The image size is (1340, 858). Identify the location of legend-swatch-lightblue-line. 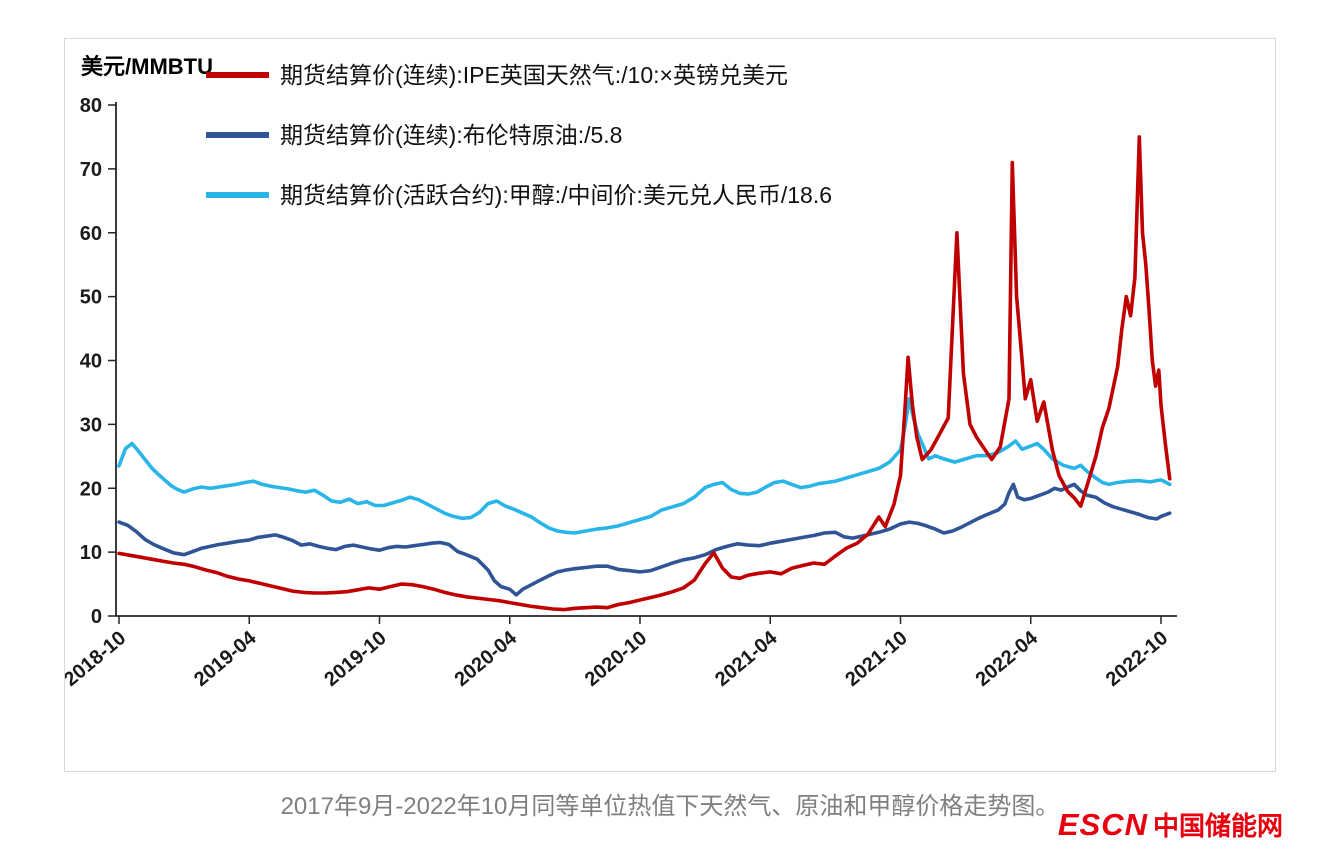
(237, 195).